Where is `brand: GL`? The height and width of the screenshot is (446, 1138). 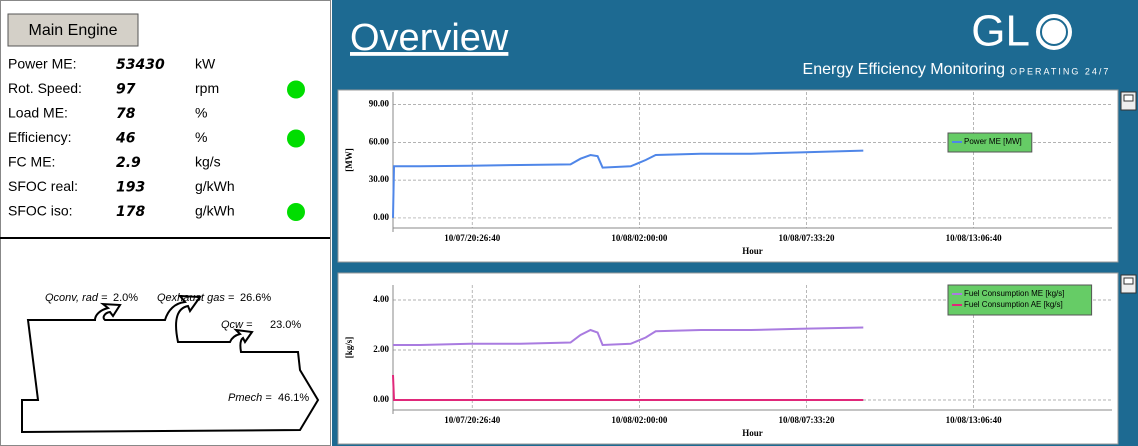 brand: GL is located at coordinates (1000, 31).